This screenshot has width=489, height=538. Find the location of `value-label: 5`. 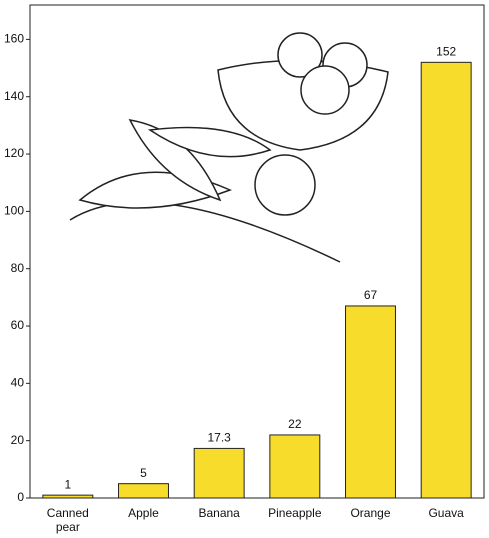

value-label: 5 is located at coordinates (143, 473).